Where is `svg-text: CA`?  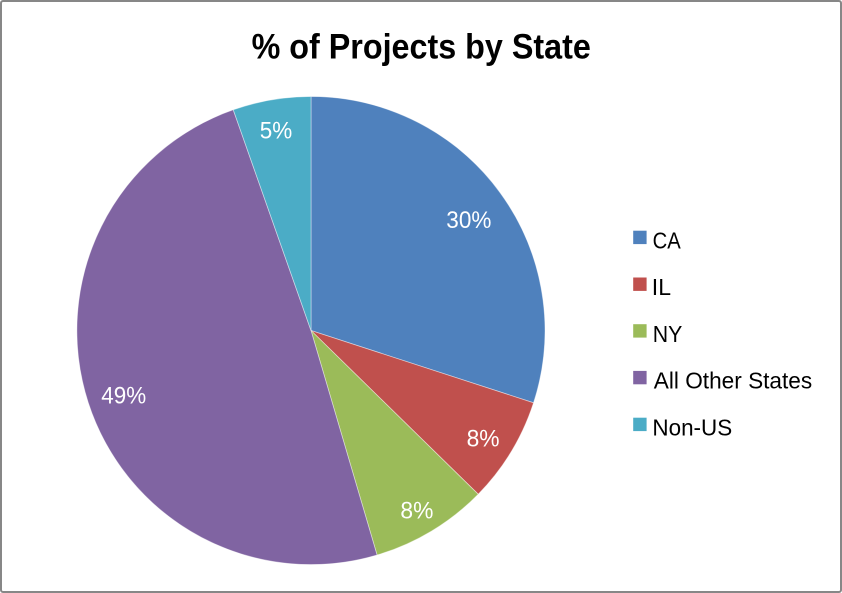
svg-text: CA is located at coordinates (667, 240).